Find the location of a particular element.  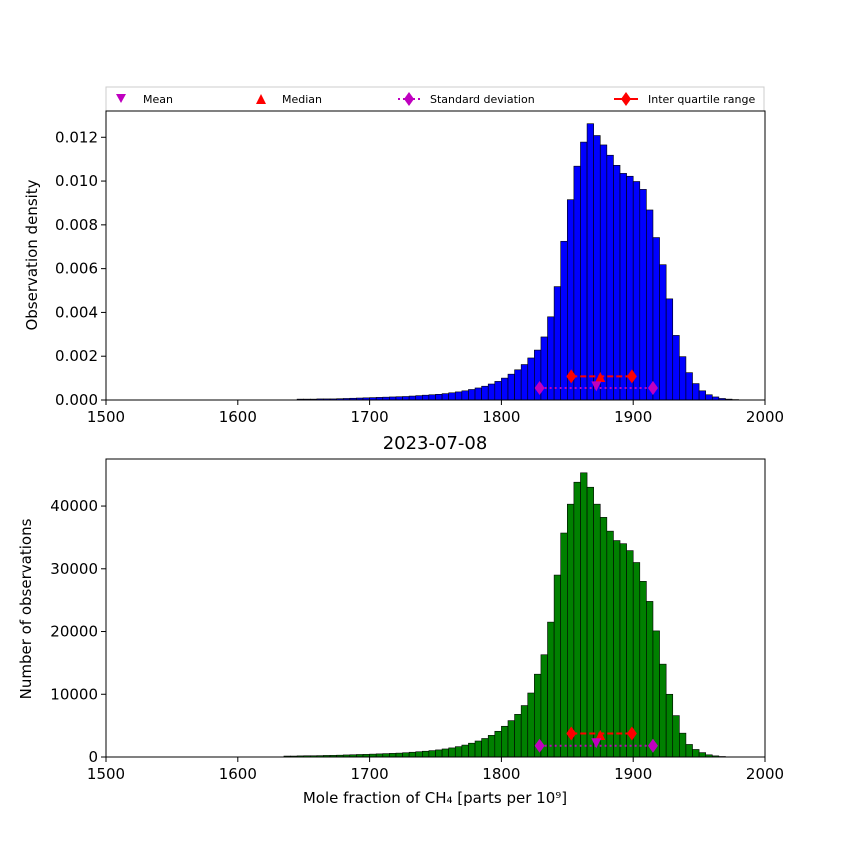

y-tick-label: 0.000 is located at coordinates (76, 400).